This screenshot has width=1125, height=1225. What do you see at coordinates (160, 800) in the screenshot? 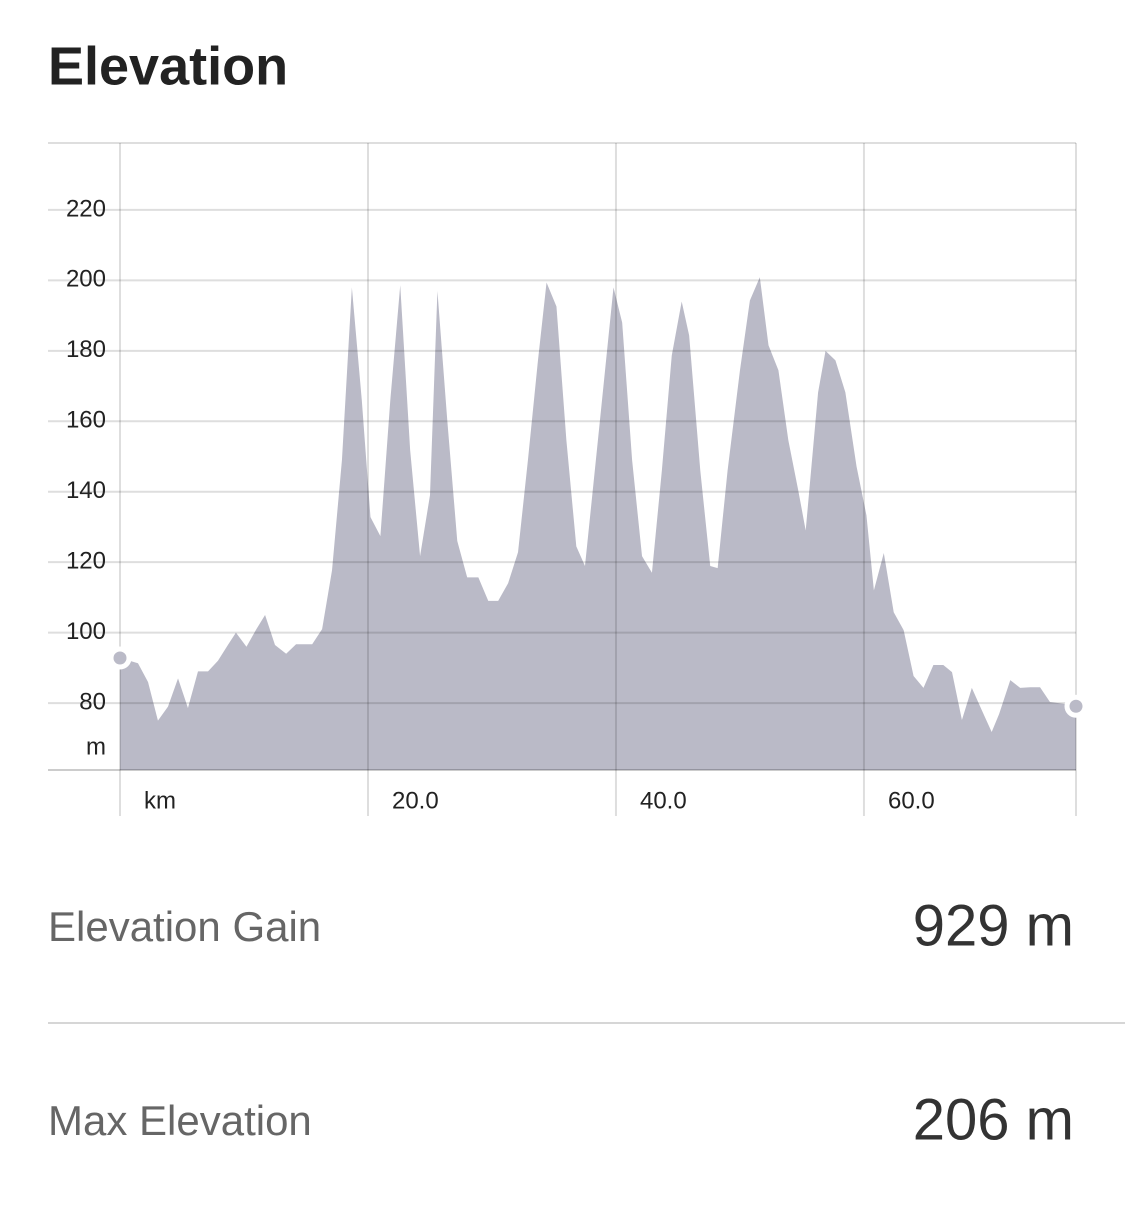
I see `x-tick-label: km` at bounding box center [160, 800].